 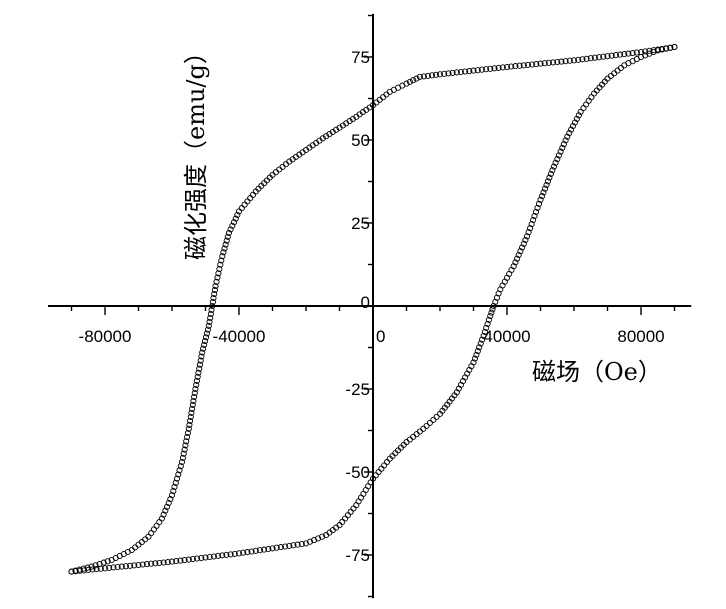 I want to click on x-tick-label: 0, so click(x=380, y=336).